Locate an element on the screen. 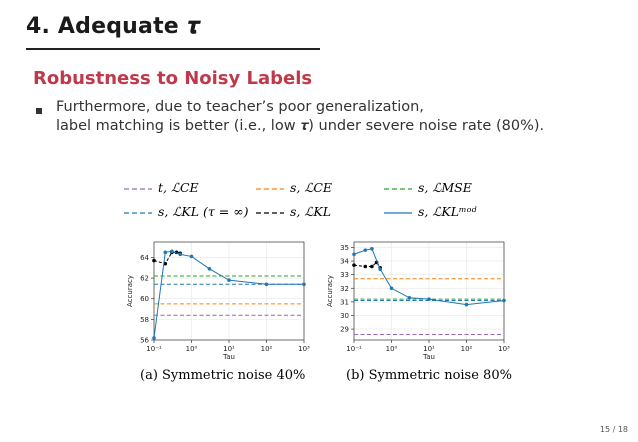  legend-item-s-kl-inf: 𝑠, ℒ𝐾𝐿 (τ = ∞) is located at coordinates (186, 211).